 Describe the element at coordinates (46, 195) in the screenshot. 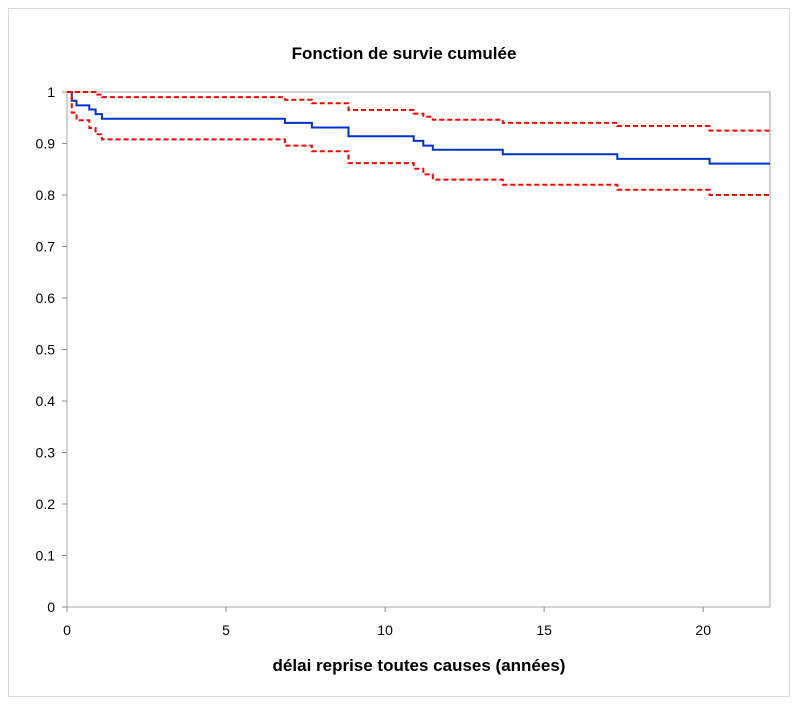

I see `y-tick-label: 0.8` at that location.